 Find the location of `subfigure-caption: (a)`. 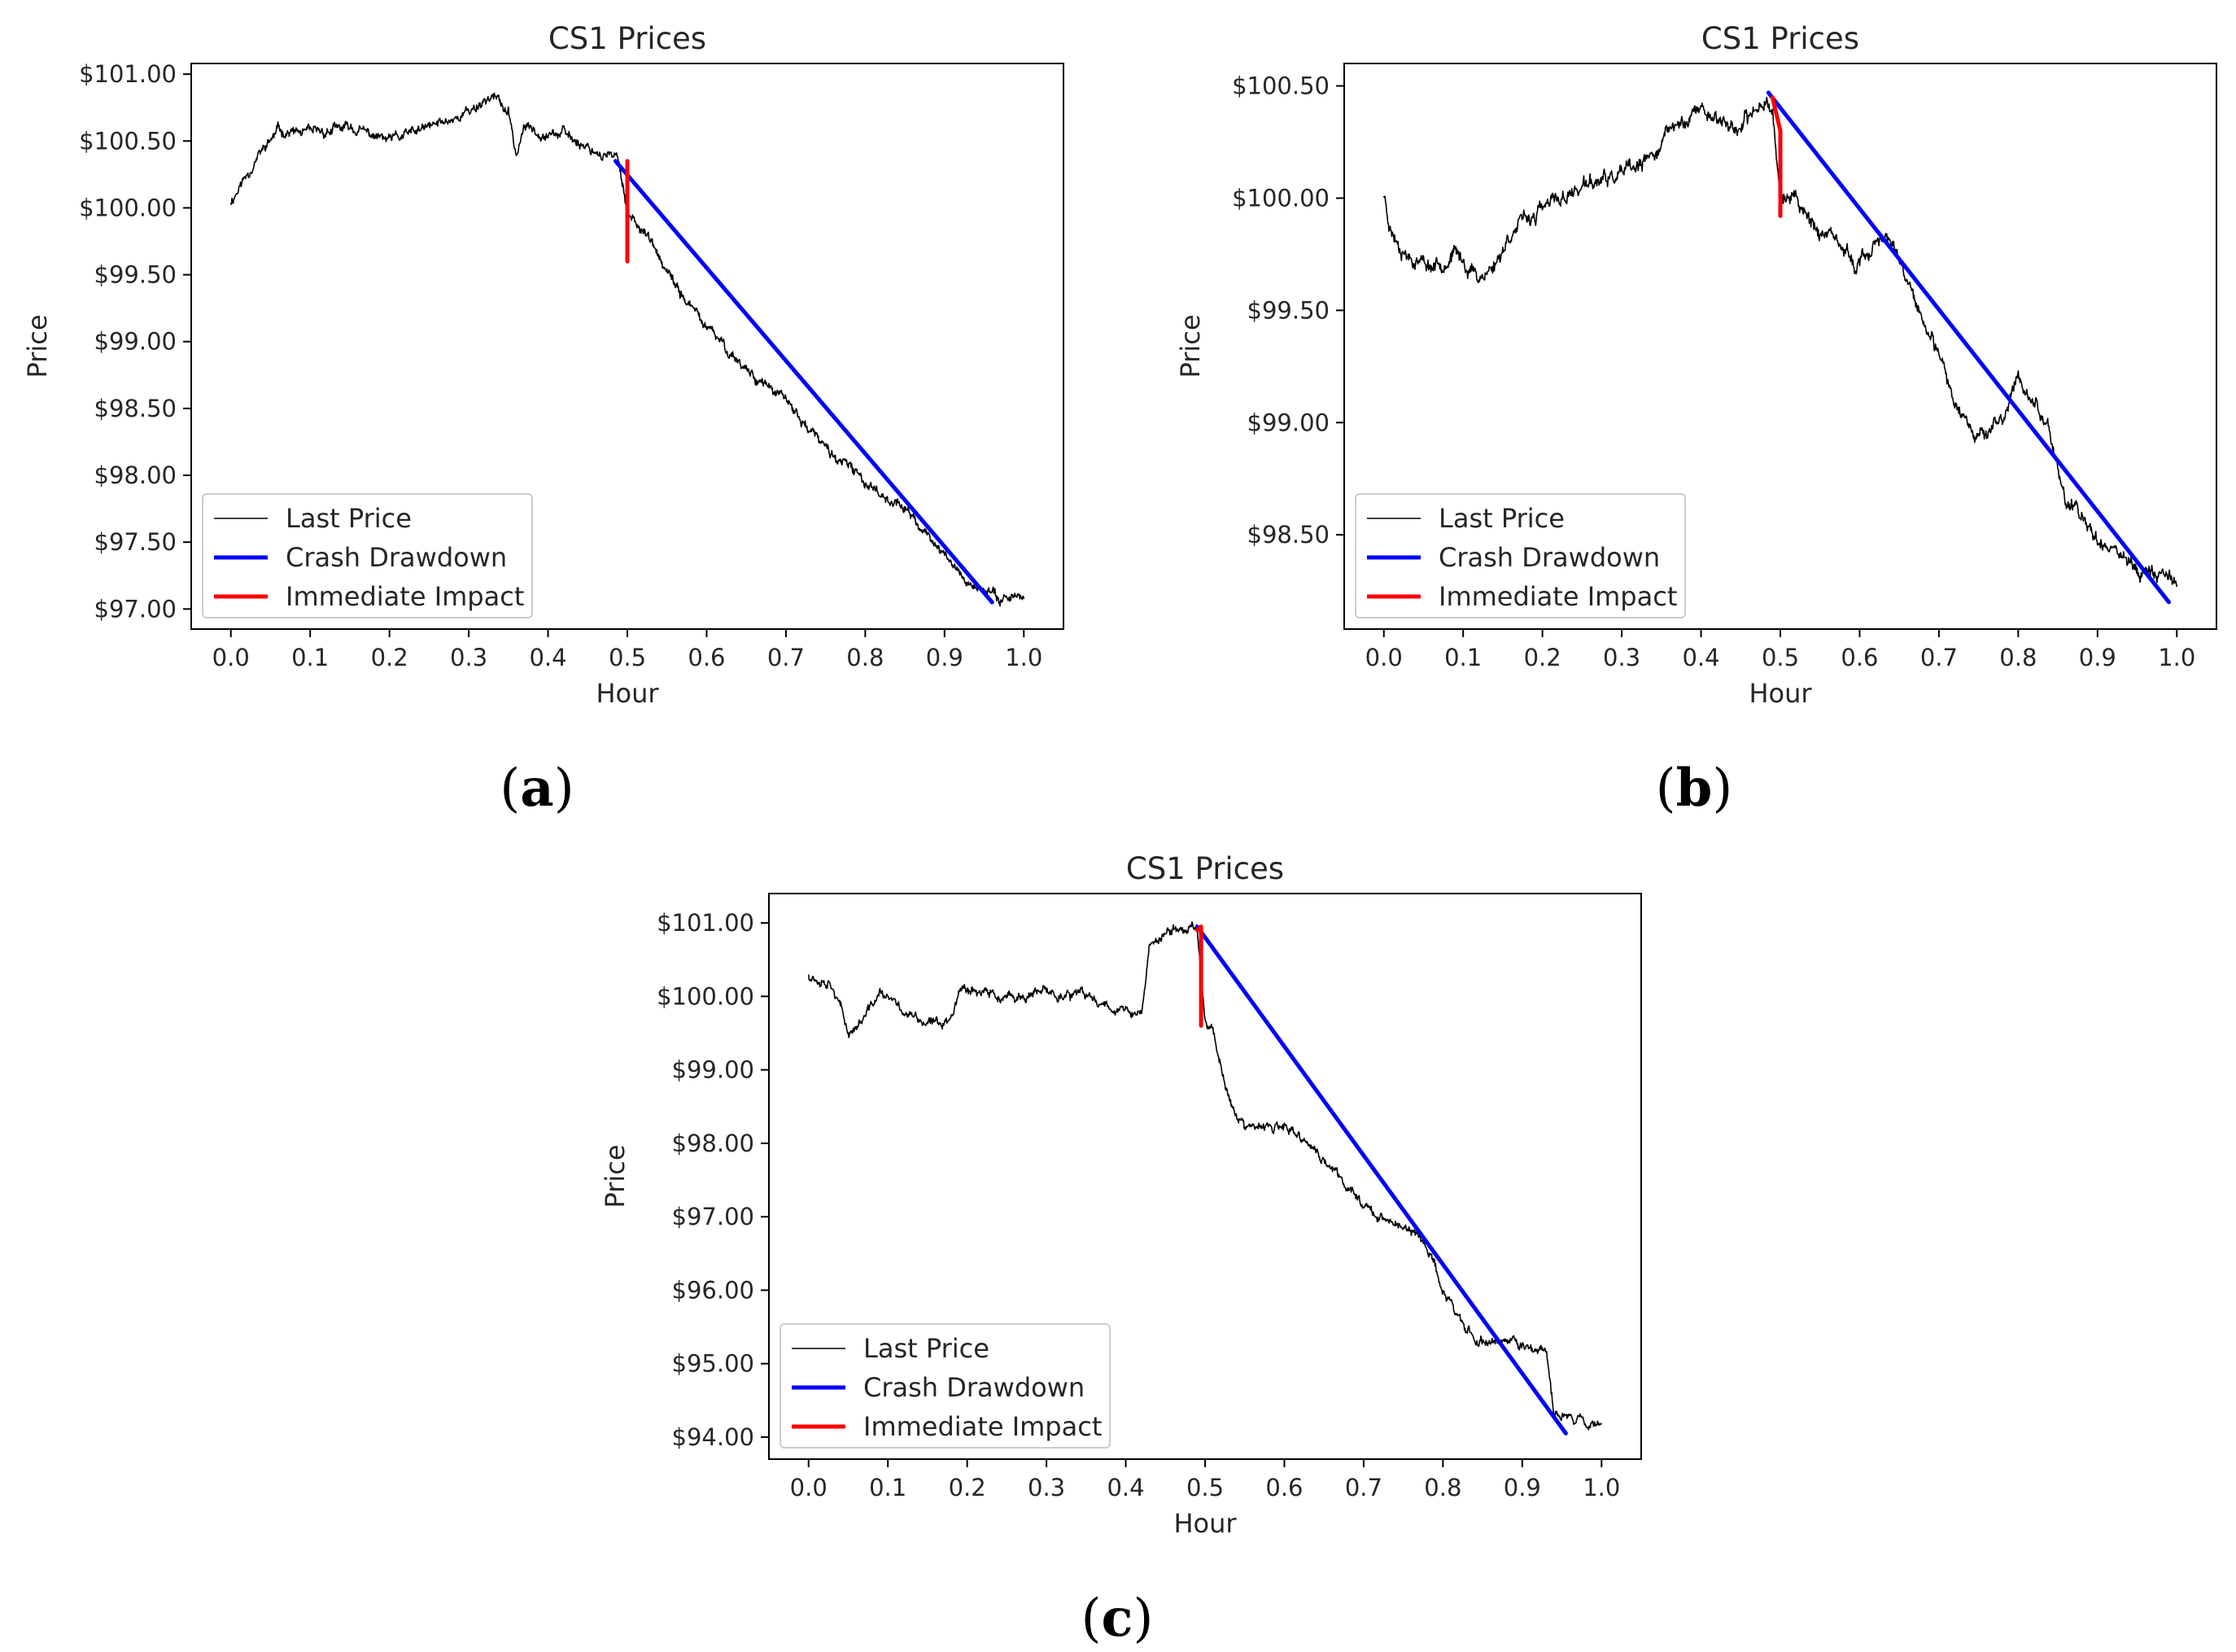

subfigure-caption: (a) is located at coordinates (537, 788).